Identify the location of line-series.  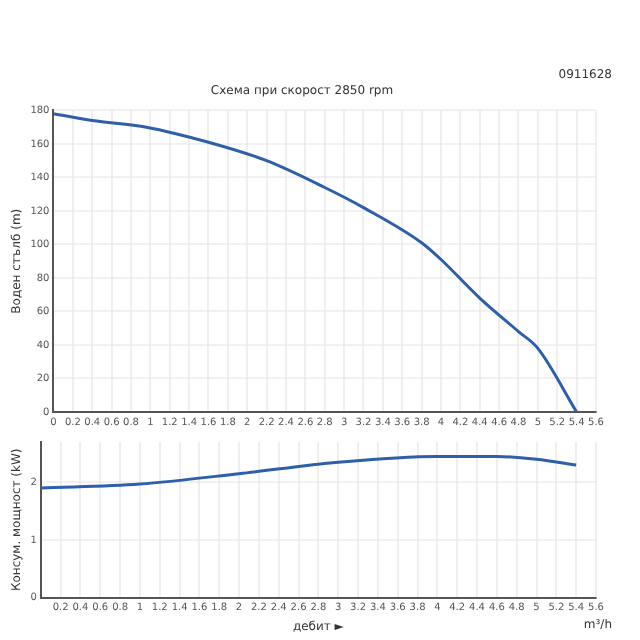
(309, 472).